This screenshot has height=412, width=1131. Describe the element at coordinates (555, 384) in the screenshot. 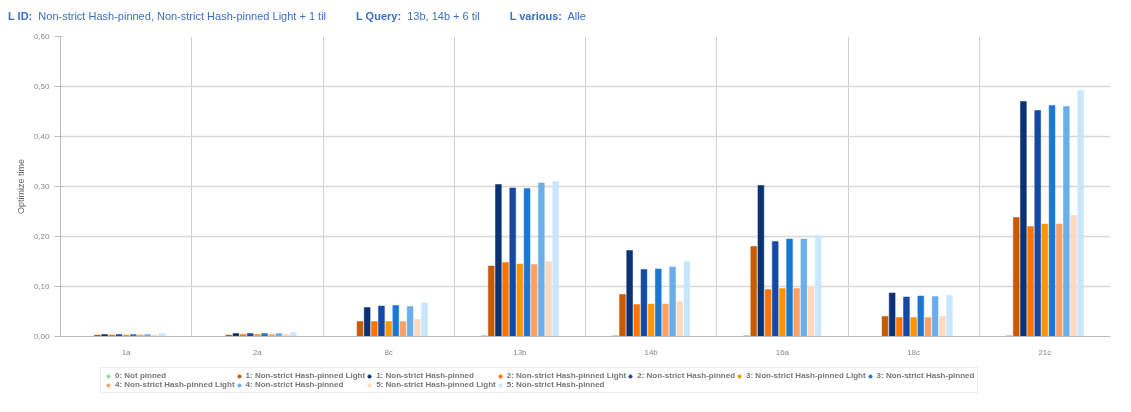

I see `legend-label: 5: Non-strict Hash-pinned` at that location.